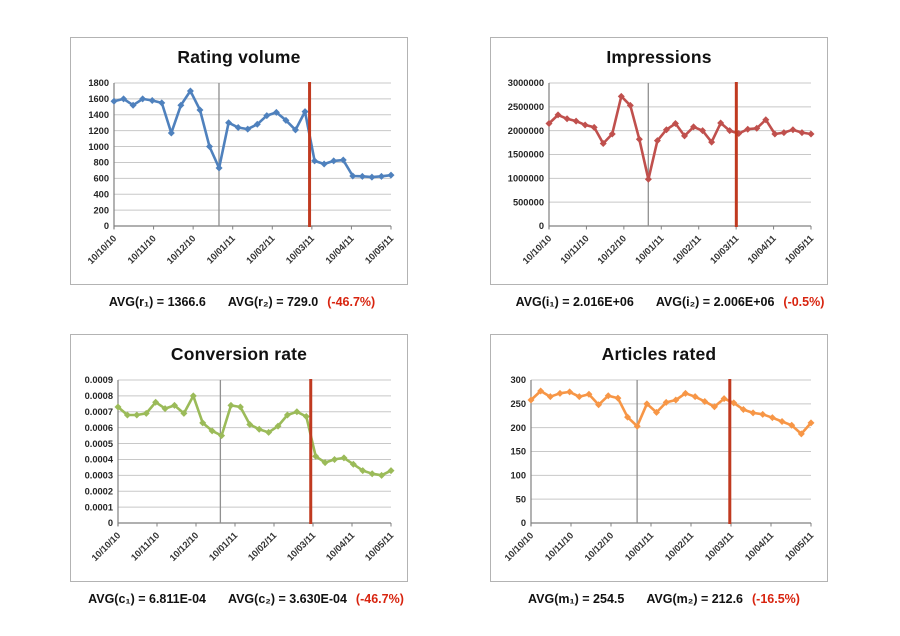  Describe the element at coordinates (379, 599) in the screenshot. I see `conversion-delta-text: (-46.7%)` at that location.